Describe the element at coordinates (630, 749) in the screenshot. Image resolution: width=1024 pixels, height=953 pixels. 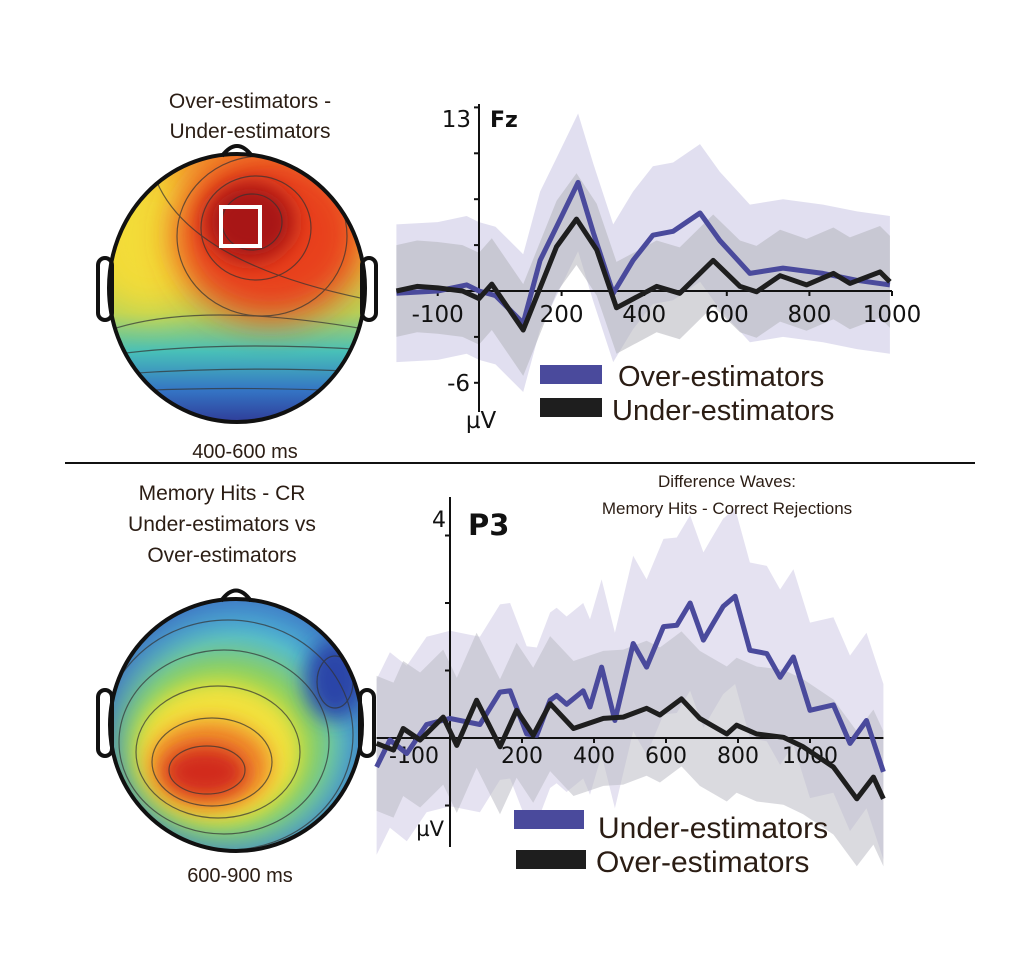
I see `series-line-over-estimators` at that location.